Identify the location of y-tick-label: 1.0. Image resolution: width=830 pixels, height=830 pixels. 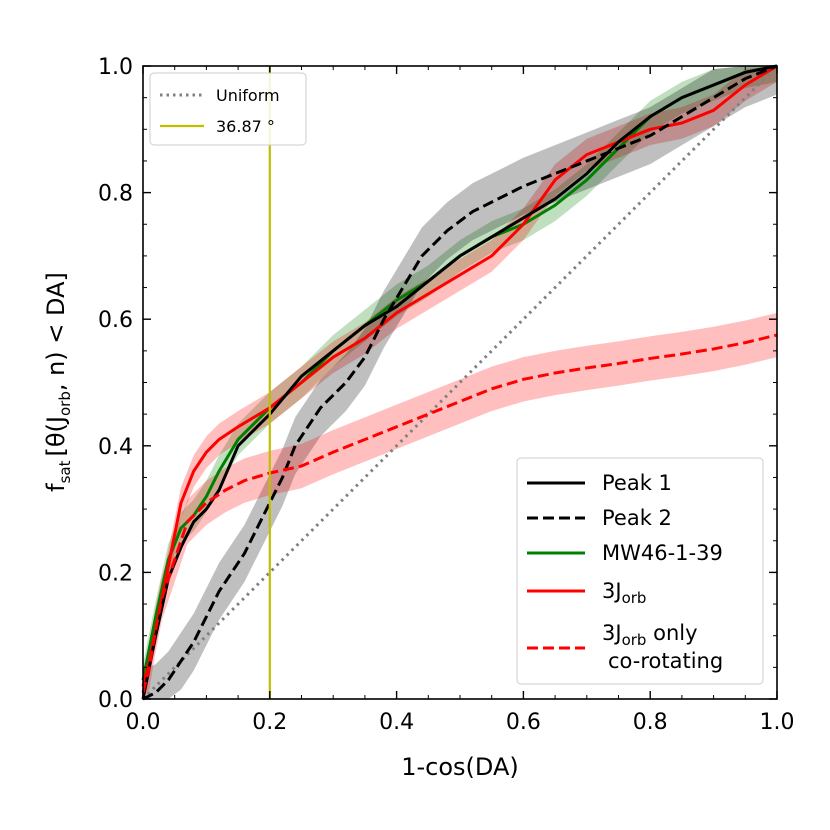
(115, 67).